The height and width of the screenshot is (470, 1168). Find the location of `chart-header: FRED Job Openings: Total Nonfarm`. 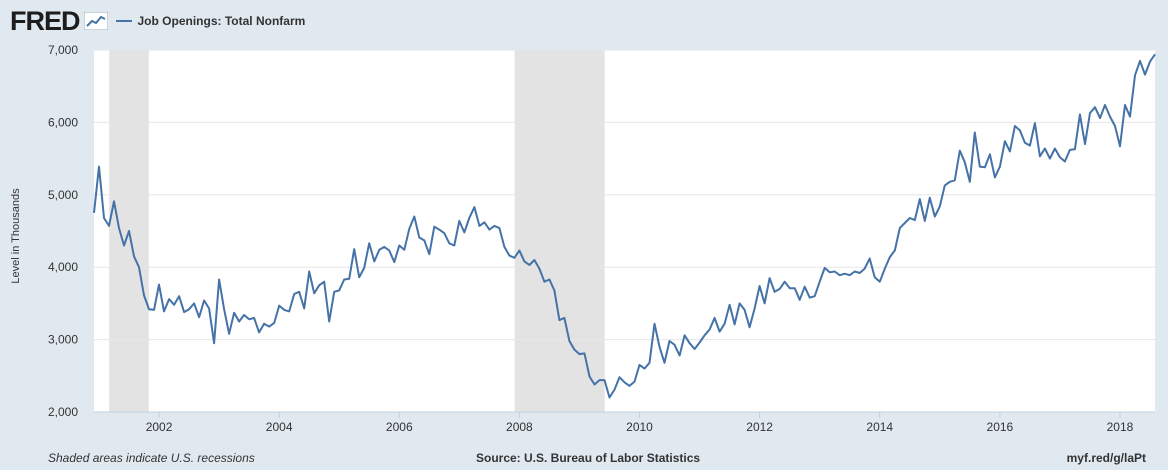

chart-header: FRED Job Openings: Total Nonfarm is located at coordinates (157, 21).